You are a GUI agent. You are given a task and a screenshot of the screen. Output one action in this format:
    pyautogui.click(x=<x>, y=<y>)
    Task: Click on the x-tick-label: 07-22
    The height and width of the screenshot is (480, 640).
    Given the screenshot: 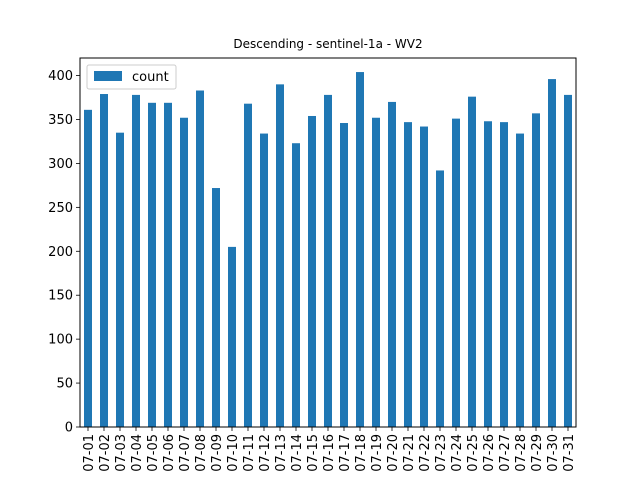 What is the action you would take?
    pyautogui.click(x=425, y=453)
    